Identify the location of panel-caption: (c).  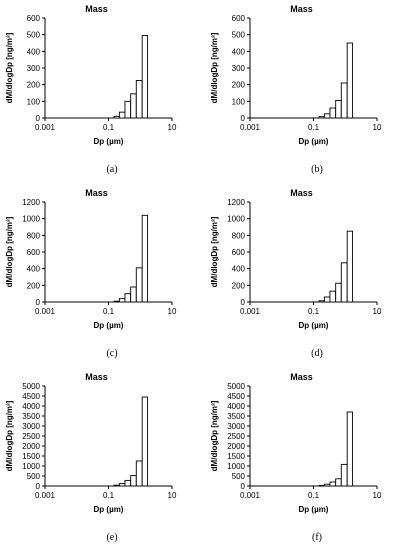
(112, 353).